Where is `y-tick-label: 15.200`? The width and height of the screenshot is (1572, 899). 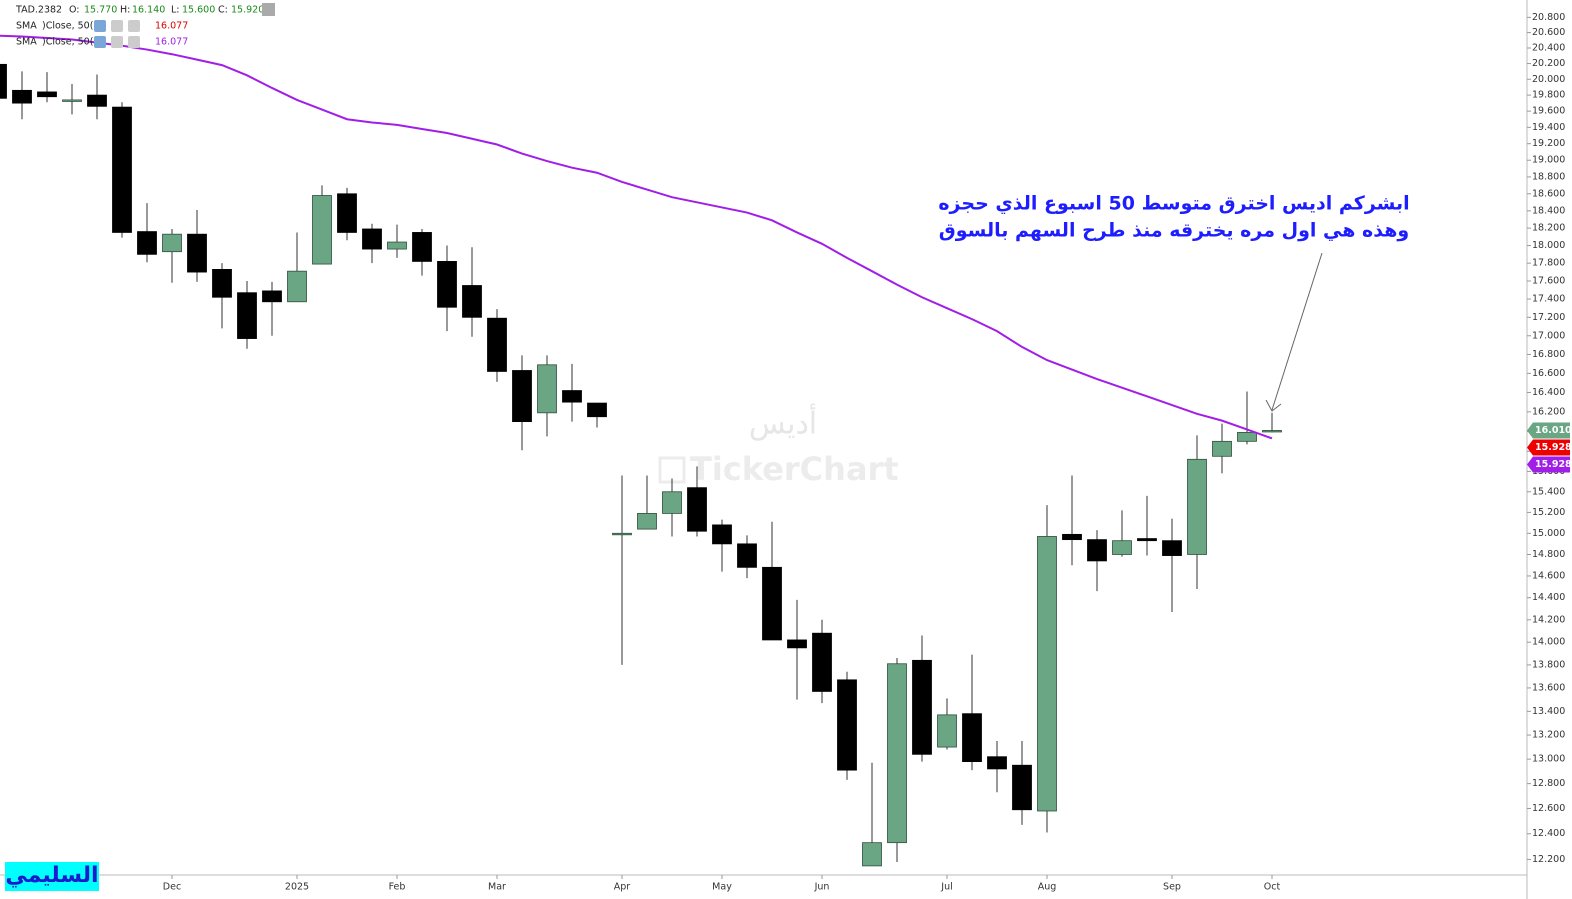
y-tick-label: 15.200 is located at coordinates (1548, 512).